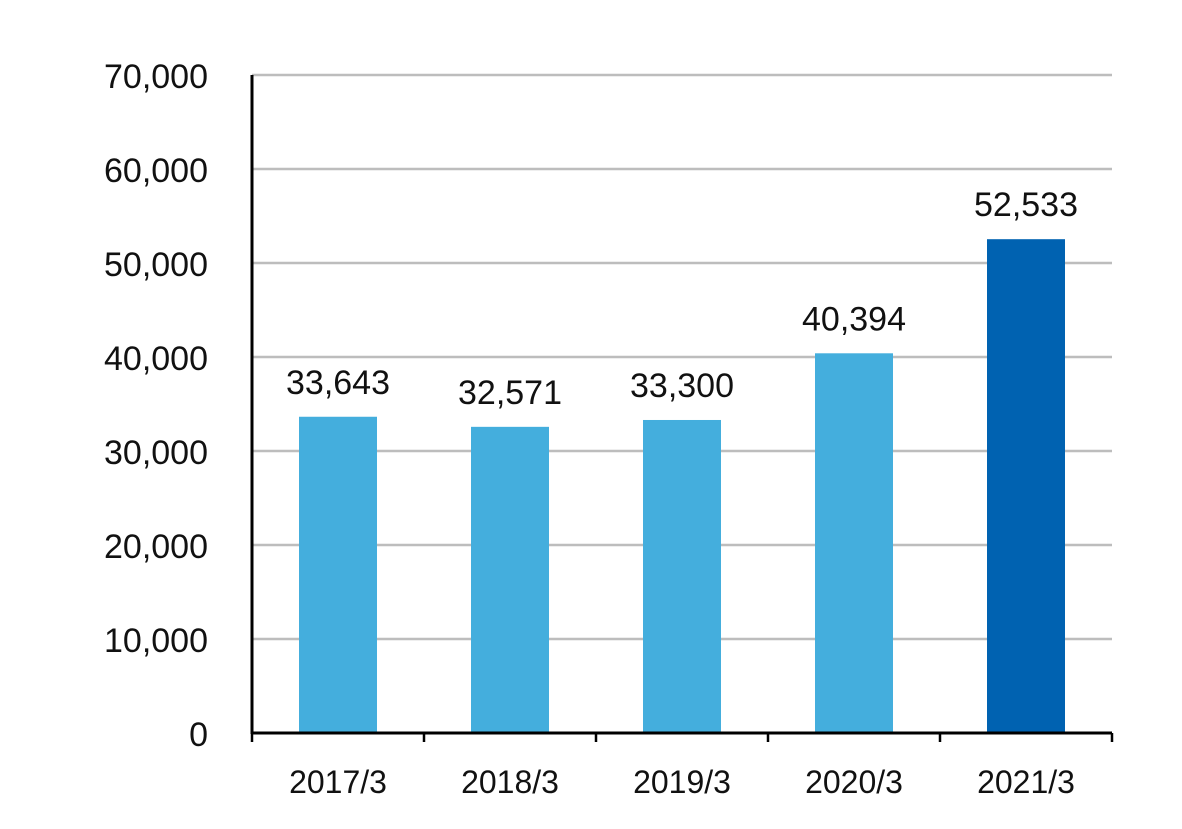 This screenshot has width=1182, height=829. Describe the element at coordinates (338, 383) in the screenshot. I see `data-label: 33,643` at that location.